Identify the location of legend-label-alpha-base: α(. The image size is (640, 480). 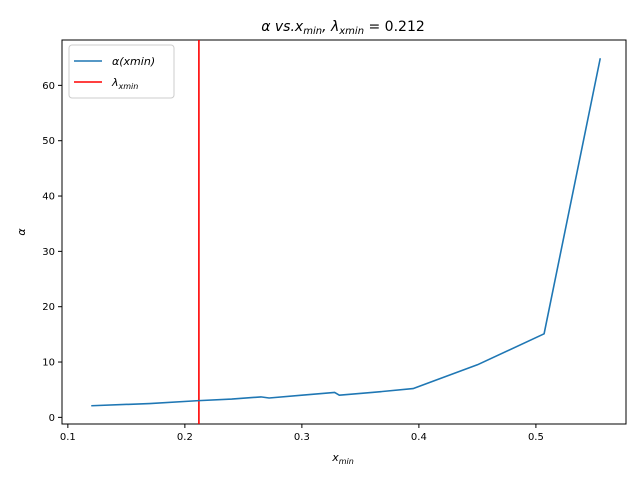
(118, 61).